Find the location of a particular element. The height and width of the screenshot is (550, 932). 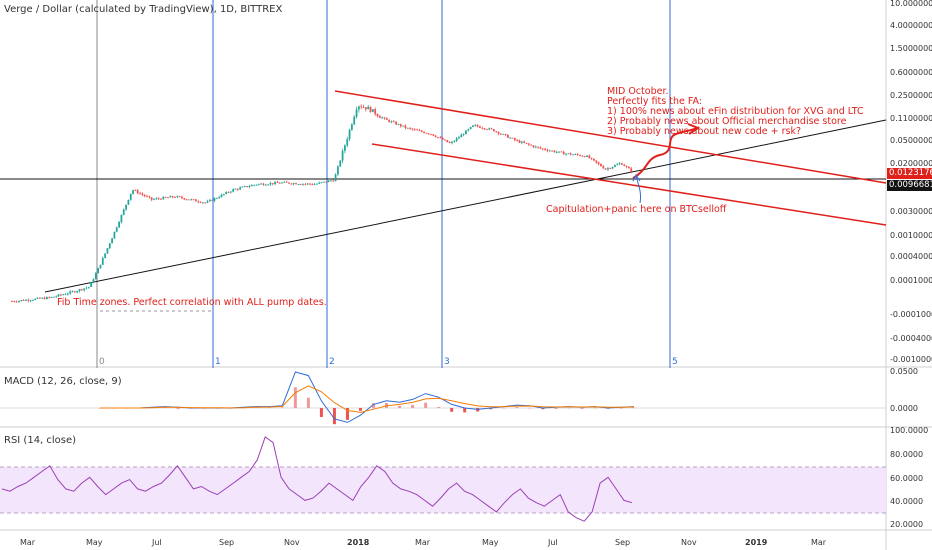

fib-zone-2-label: 2 is located at coordinates (332, 362).